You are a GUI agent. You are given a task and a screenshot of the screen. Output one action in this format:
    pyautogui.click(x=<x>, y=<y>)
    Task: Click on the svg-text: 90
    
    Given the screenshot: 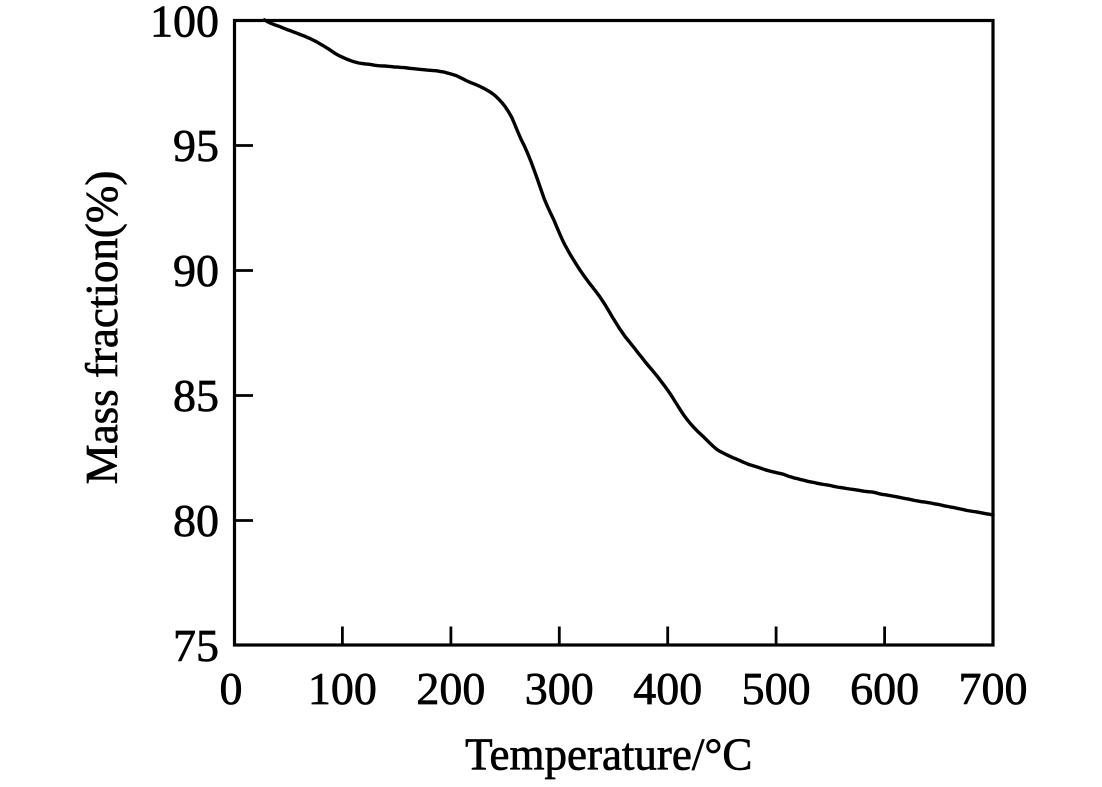 What is the action you would take?
    pyautogui.click(x=196, y=270)
    